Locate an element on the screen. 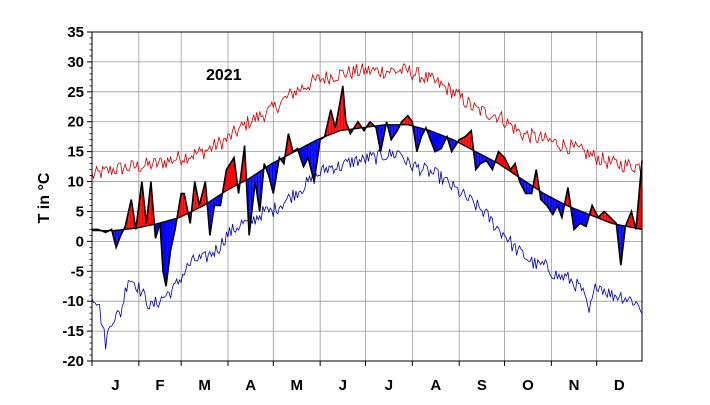 This screenshot has height=405, width=710. y-tick-label: -15 is located at coordinates (73, 331).